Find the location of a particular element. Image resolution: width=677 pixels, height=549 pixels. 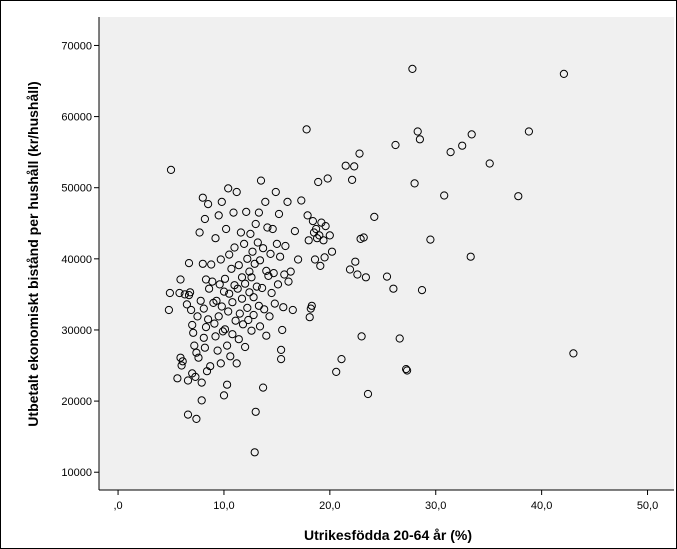

y-tick-label: 30000 is located at coordinates (76, 331).